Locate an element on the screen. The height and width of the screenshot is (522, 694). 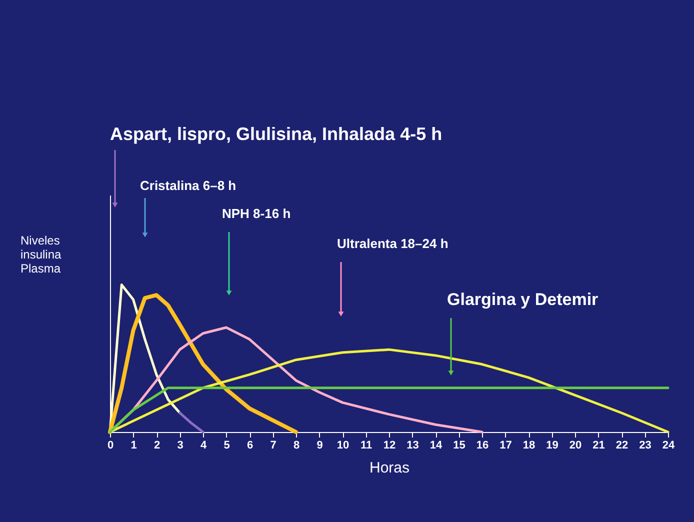
x-tick-label: 8 is located at coordinates (296, 446).